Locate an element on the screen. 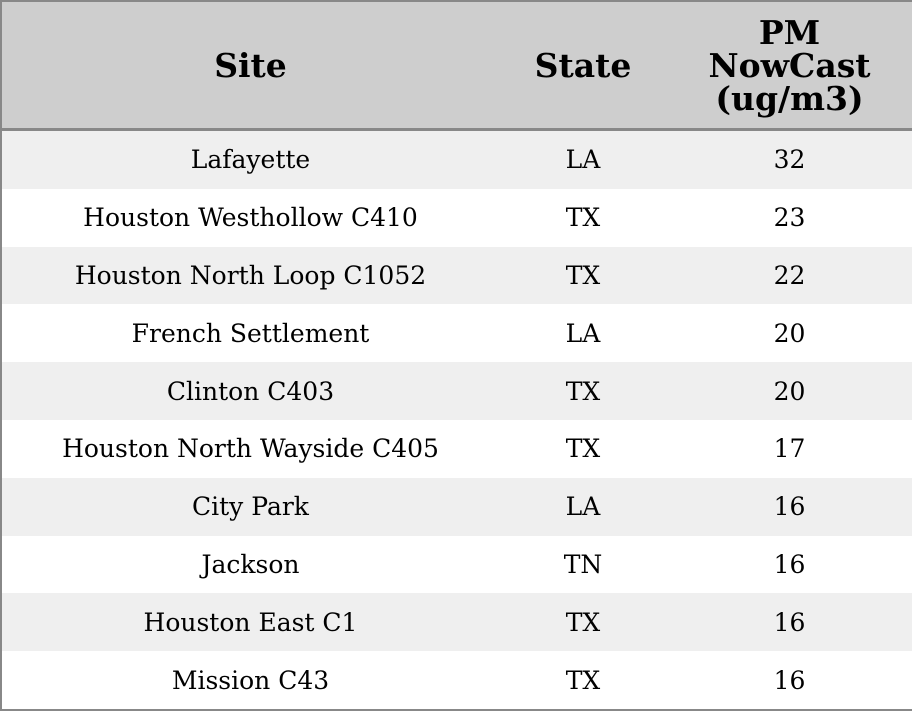  state-cell: TN is located at coordinates (583, 564).